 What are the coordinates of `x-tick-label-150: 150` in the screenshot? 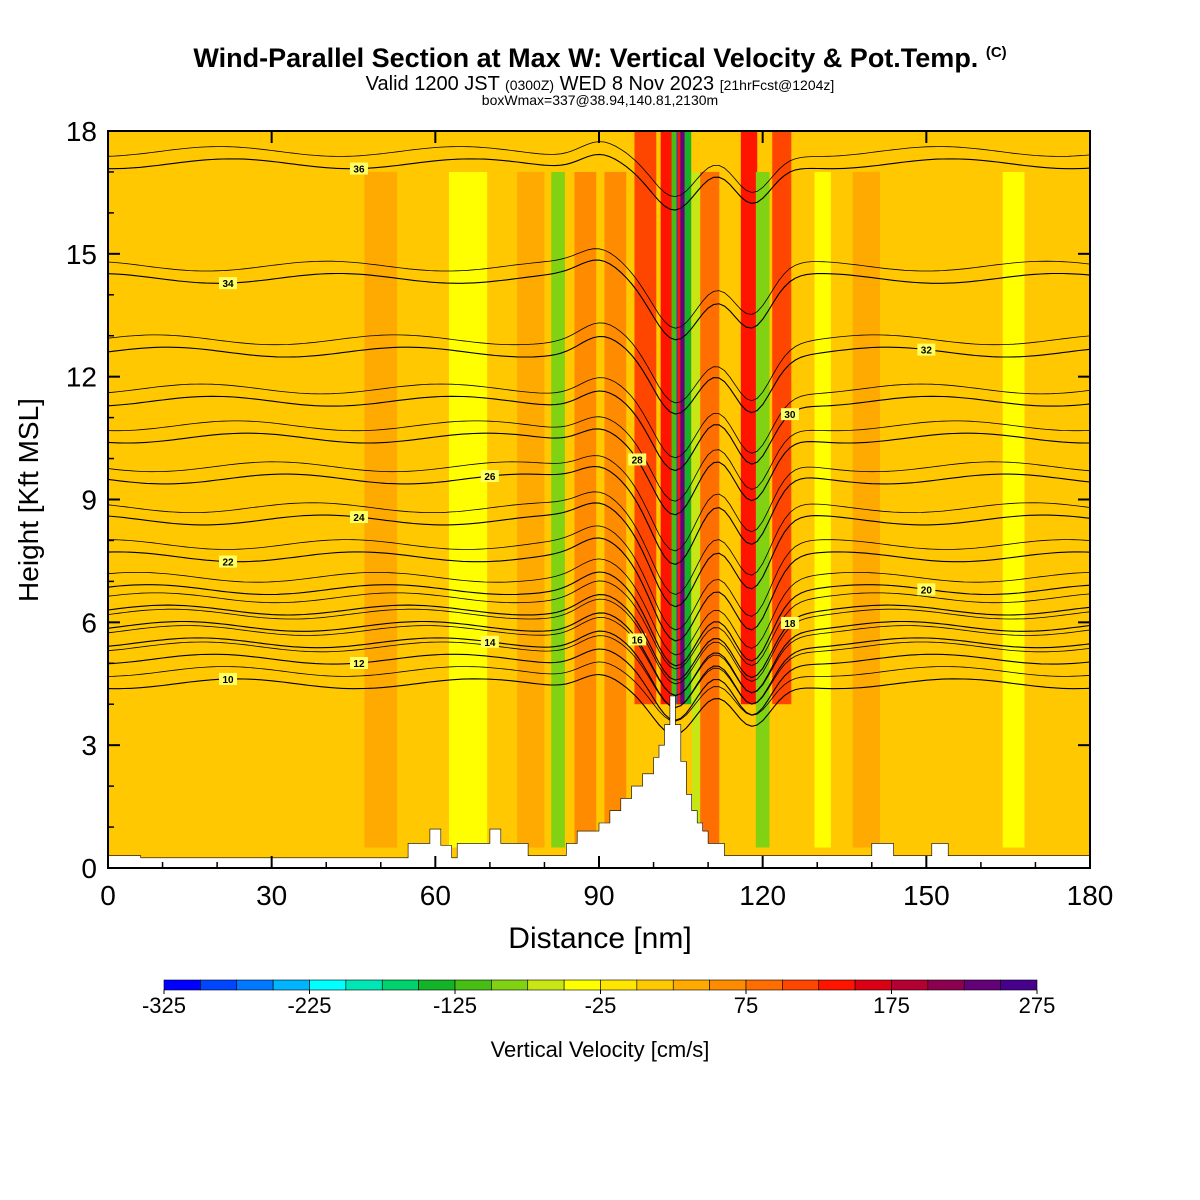 It's located at (926, 895).